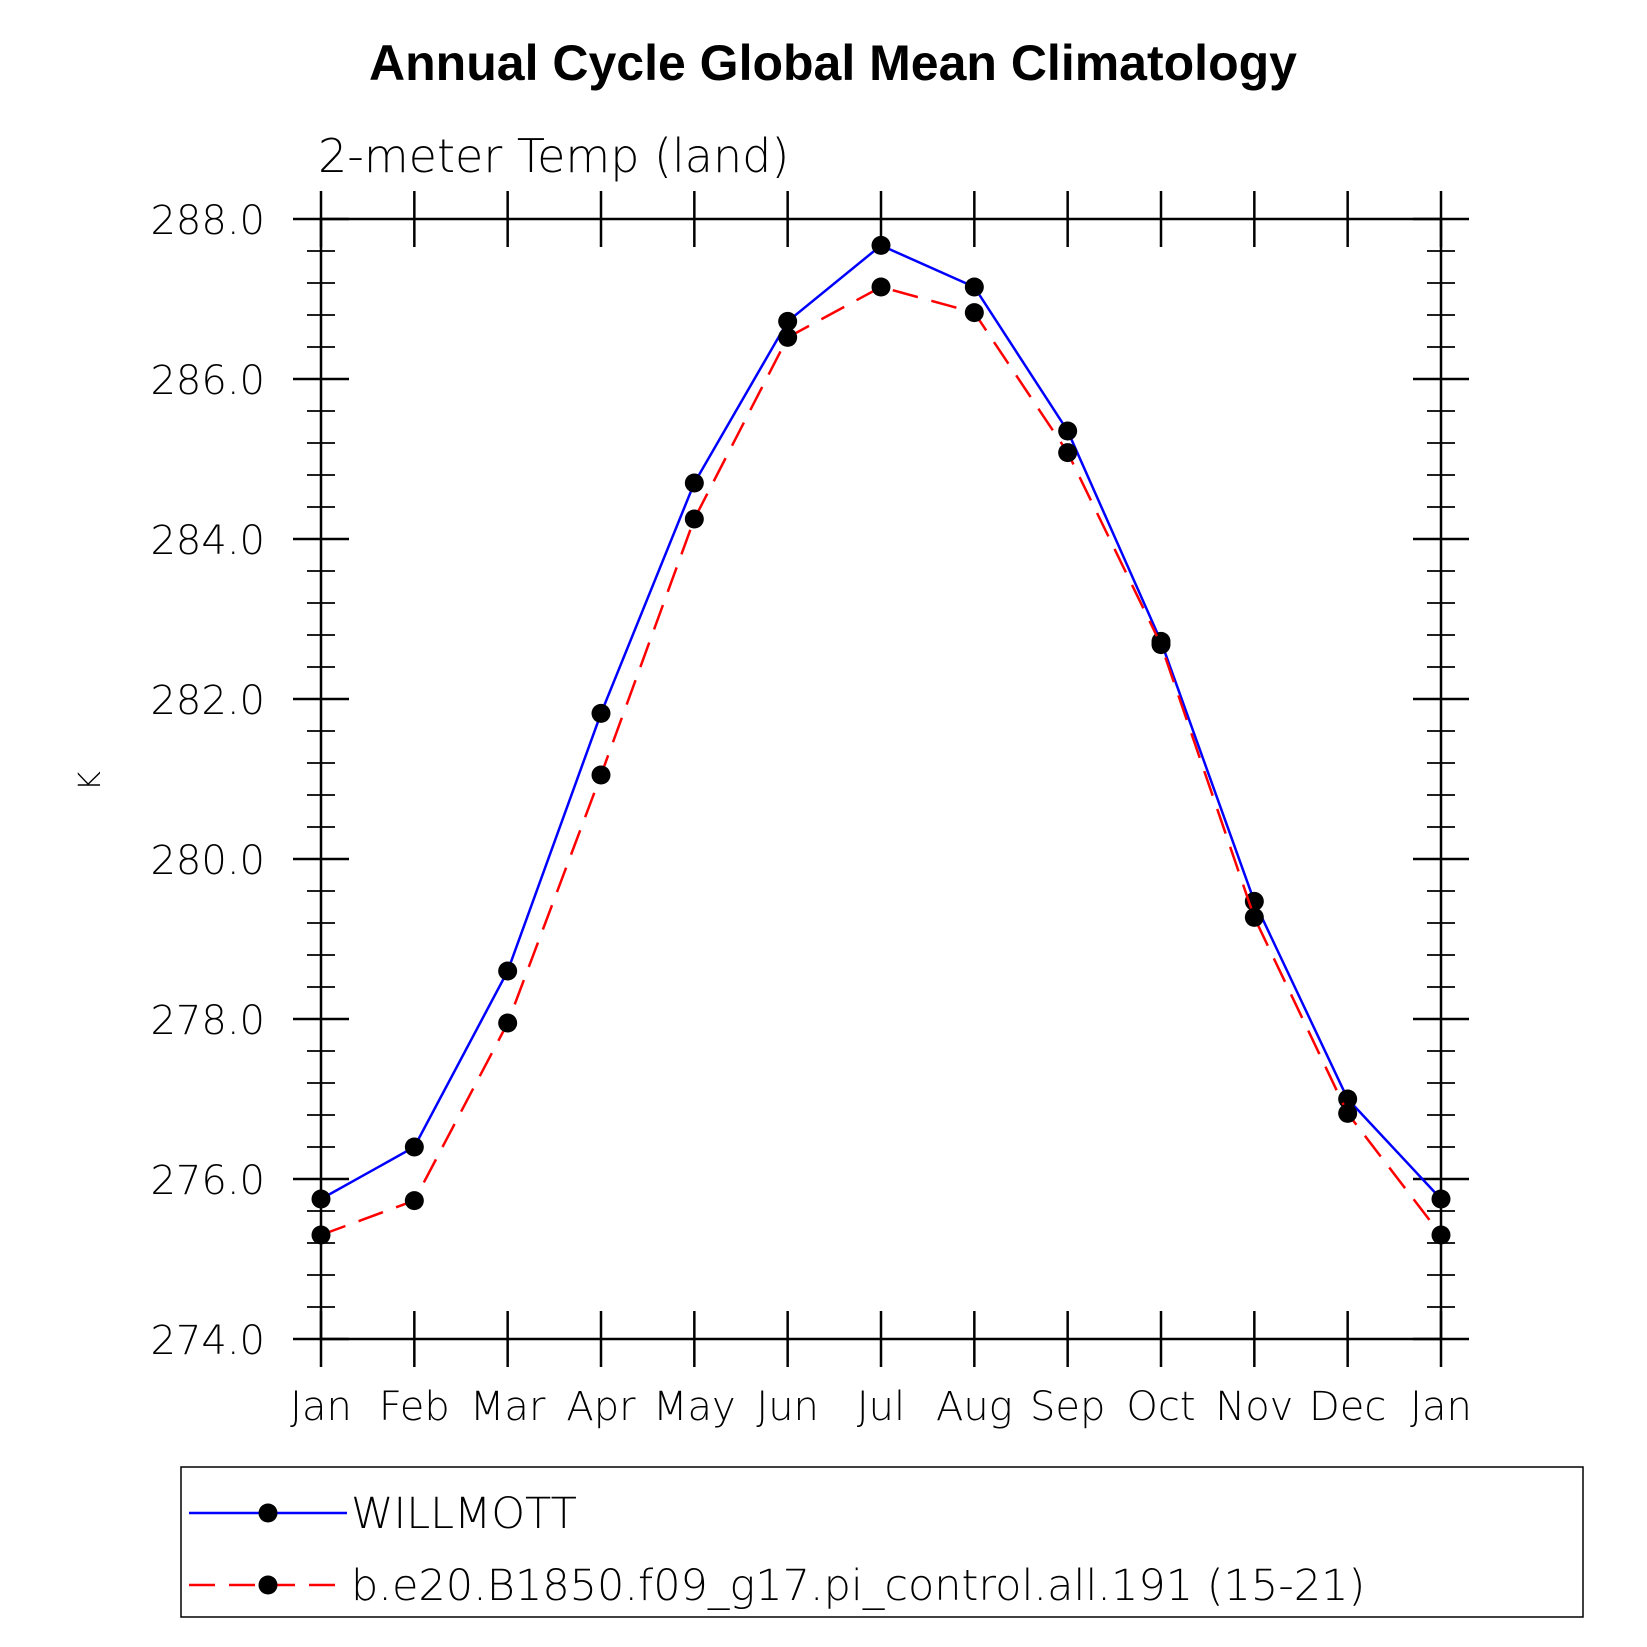 The width and height of the screenshot is (1647, 1647). I want to click on x-tick-label: Aug, so click(974, 1407).